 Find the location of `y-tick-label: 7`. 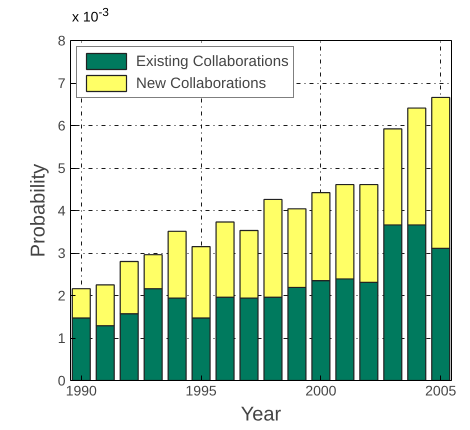

y-tick-label: 7 is located at coordinates (62, 83).